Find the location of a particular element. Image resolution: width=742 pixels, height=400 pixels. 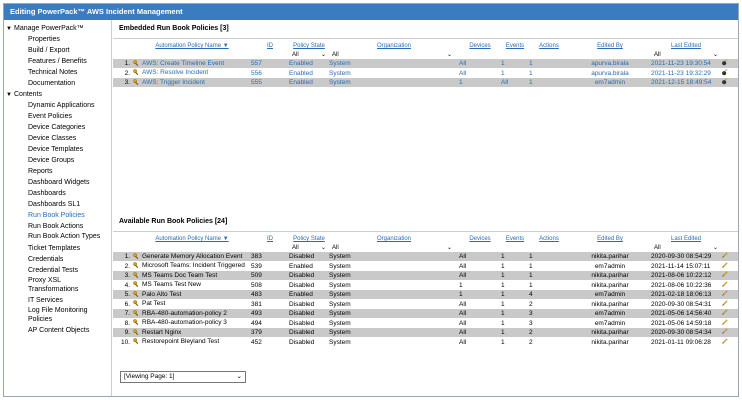

sidebar-item-proxy-xsl-transformations: Proxy XSL Transformations is located at coordinates (53, 285).